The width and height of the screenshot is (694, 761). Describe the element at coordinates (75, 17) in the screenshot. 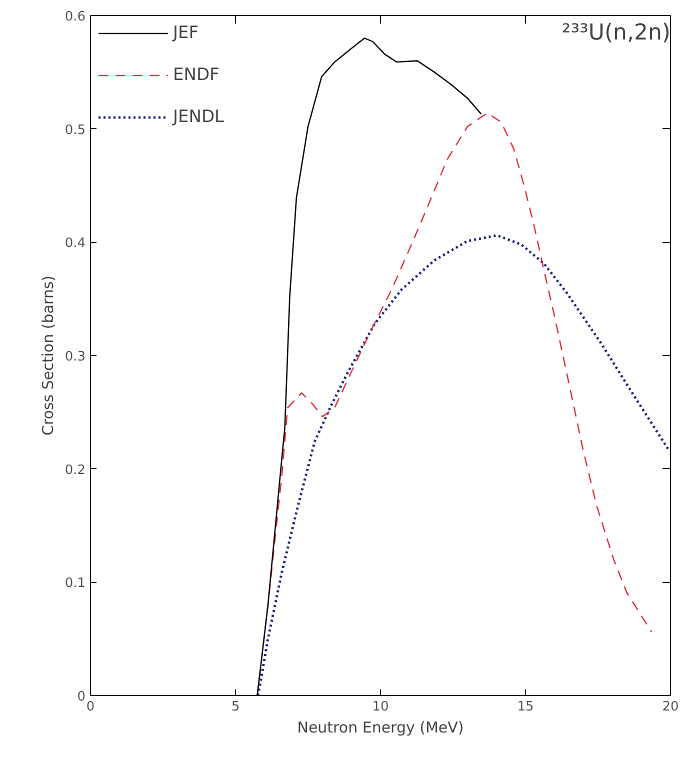

I see `y-tick-label: 0.6` at that location.